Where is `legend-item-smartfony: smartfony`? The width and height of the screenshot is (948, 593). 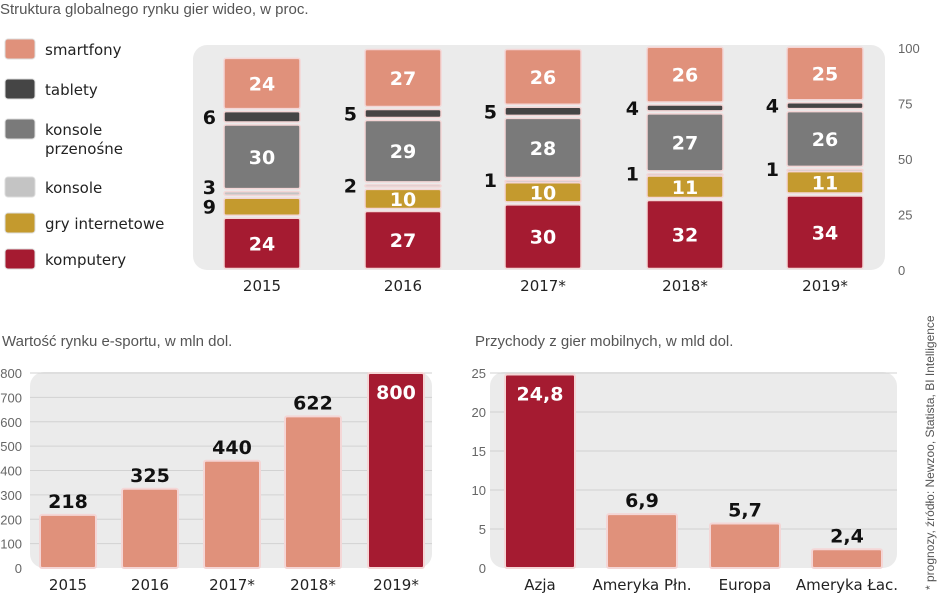 legend-item-smartfony: smartfony is located at coordinates (63, 49).